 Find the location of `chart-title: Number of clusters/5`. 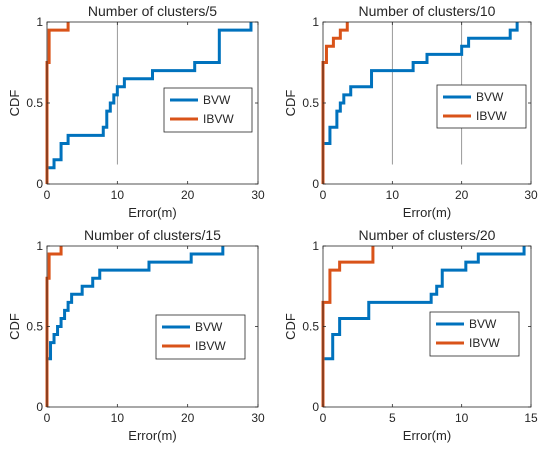

chart-title: Number of clusters/5 is located at coordinates (152, 11).